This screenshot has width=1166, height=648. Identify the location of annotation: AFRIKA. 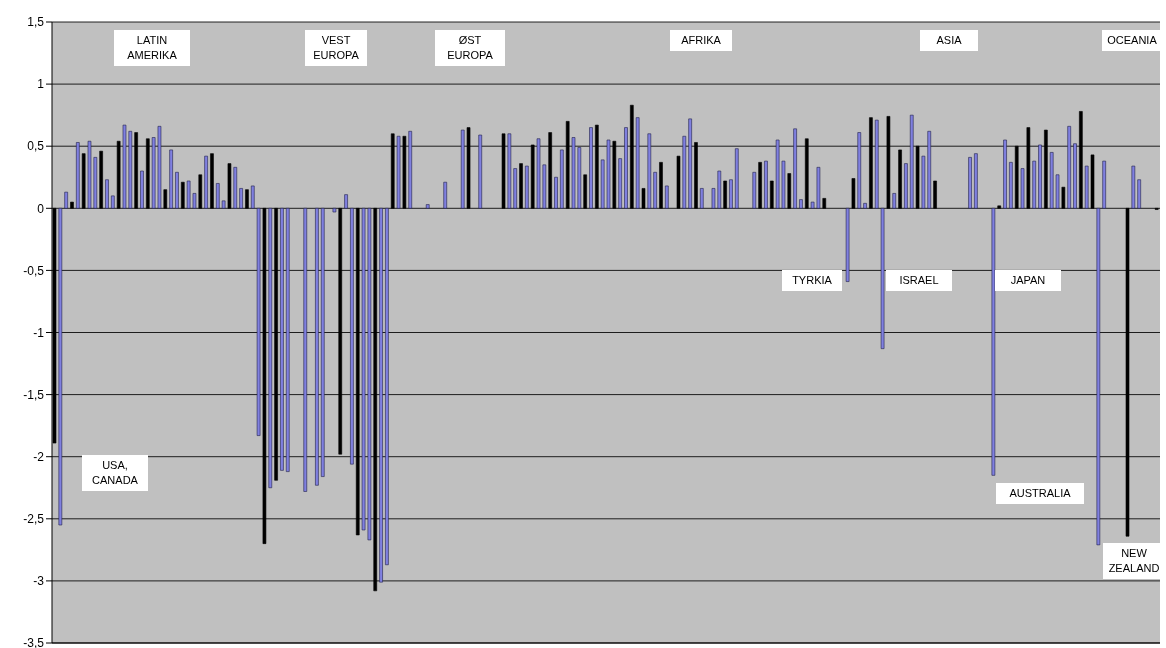
(701, 40).